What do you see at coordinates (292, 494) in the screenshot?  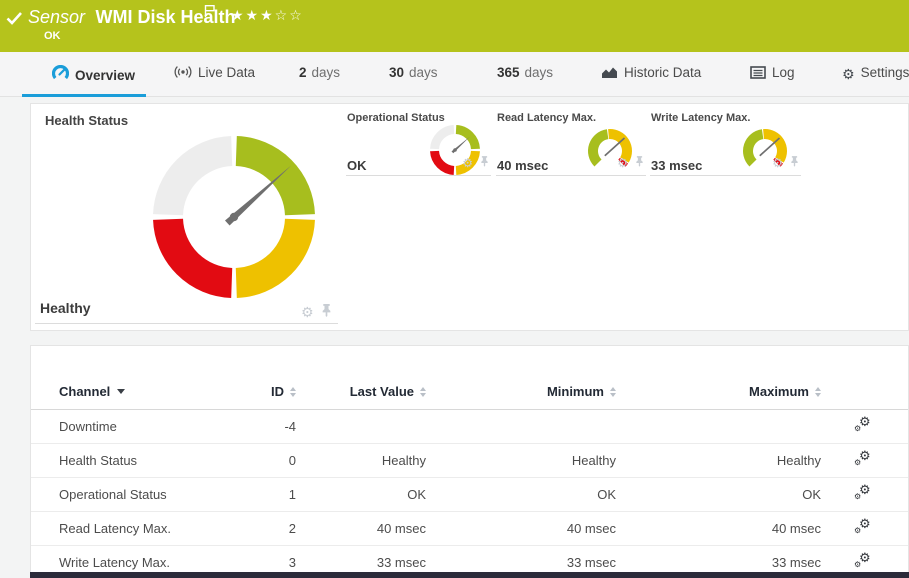 I see `table-cell: 1` at bounding box center [292, 494].